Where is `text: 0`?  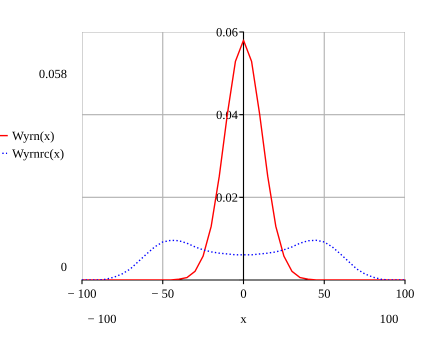 text: 0 is located at coordinates (64, 267).